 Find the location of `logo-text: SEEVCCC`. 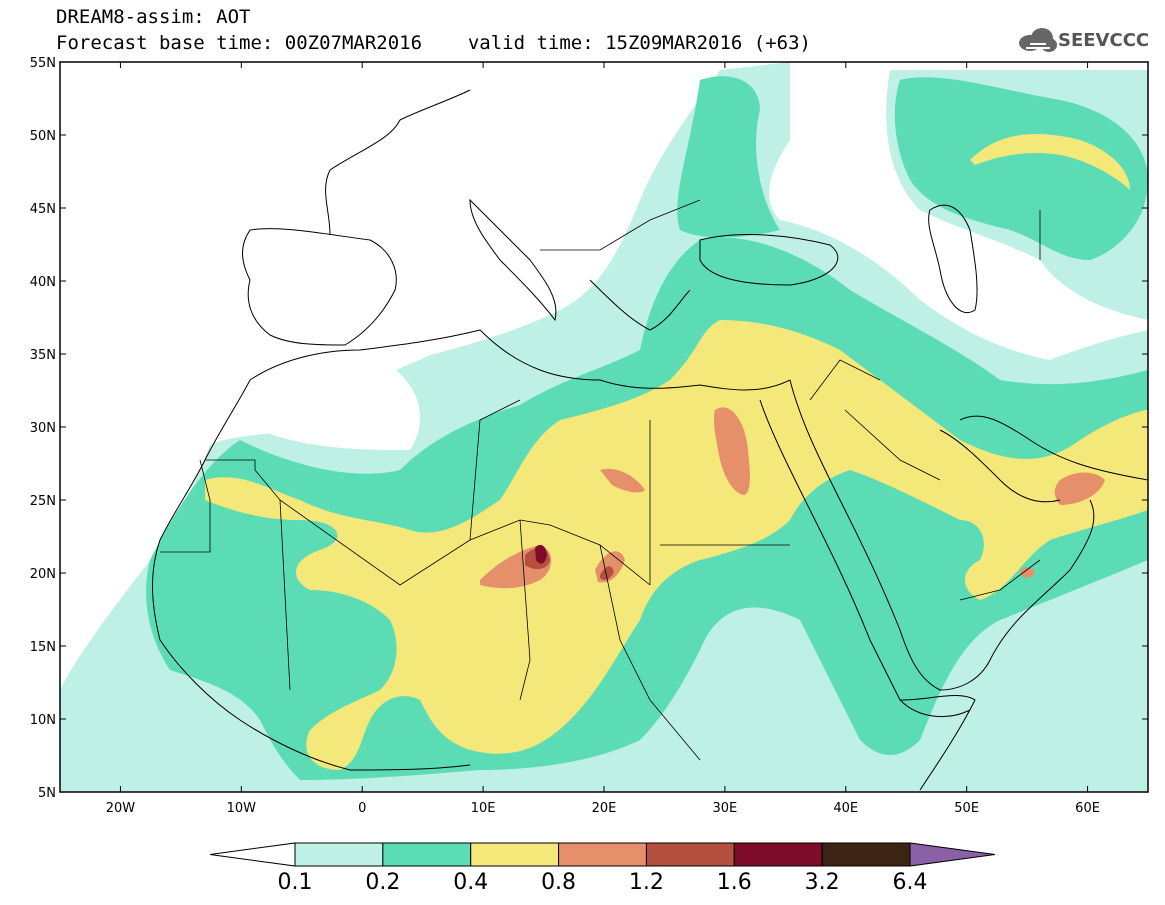

logo-text: SEEVCCC is located at coordinates (1104, 40).